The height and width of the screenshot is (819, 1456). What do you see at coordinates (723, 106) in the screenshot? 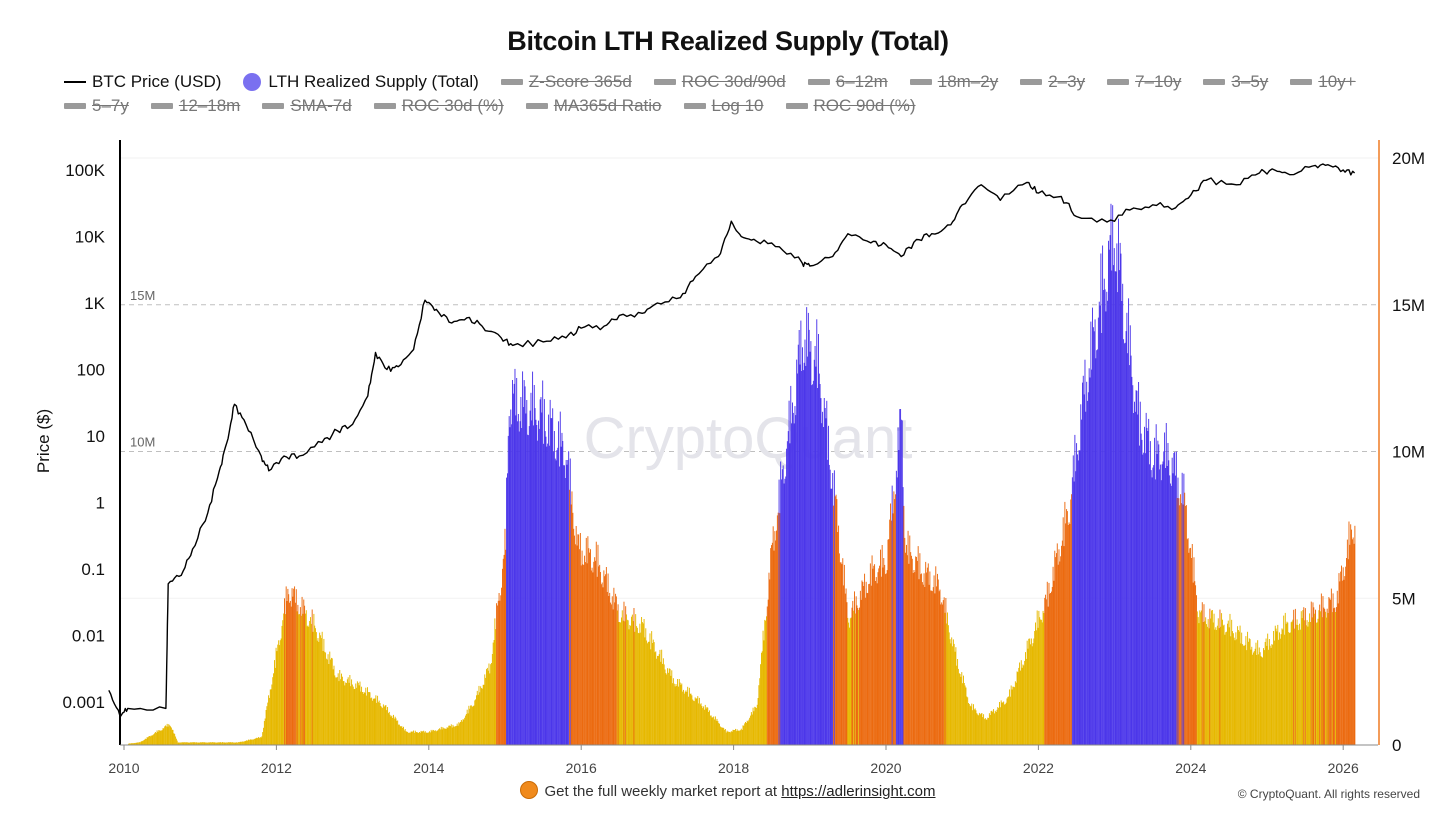
I see `legend-item-hidden: Log 10` at bounding box center [723, 106].